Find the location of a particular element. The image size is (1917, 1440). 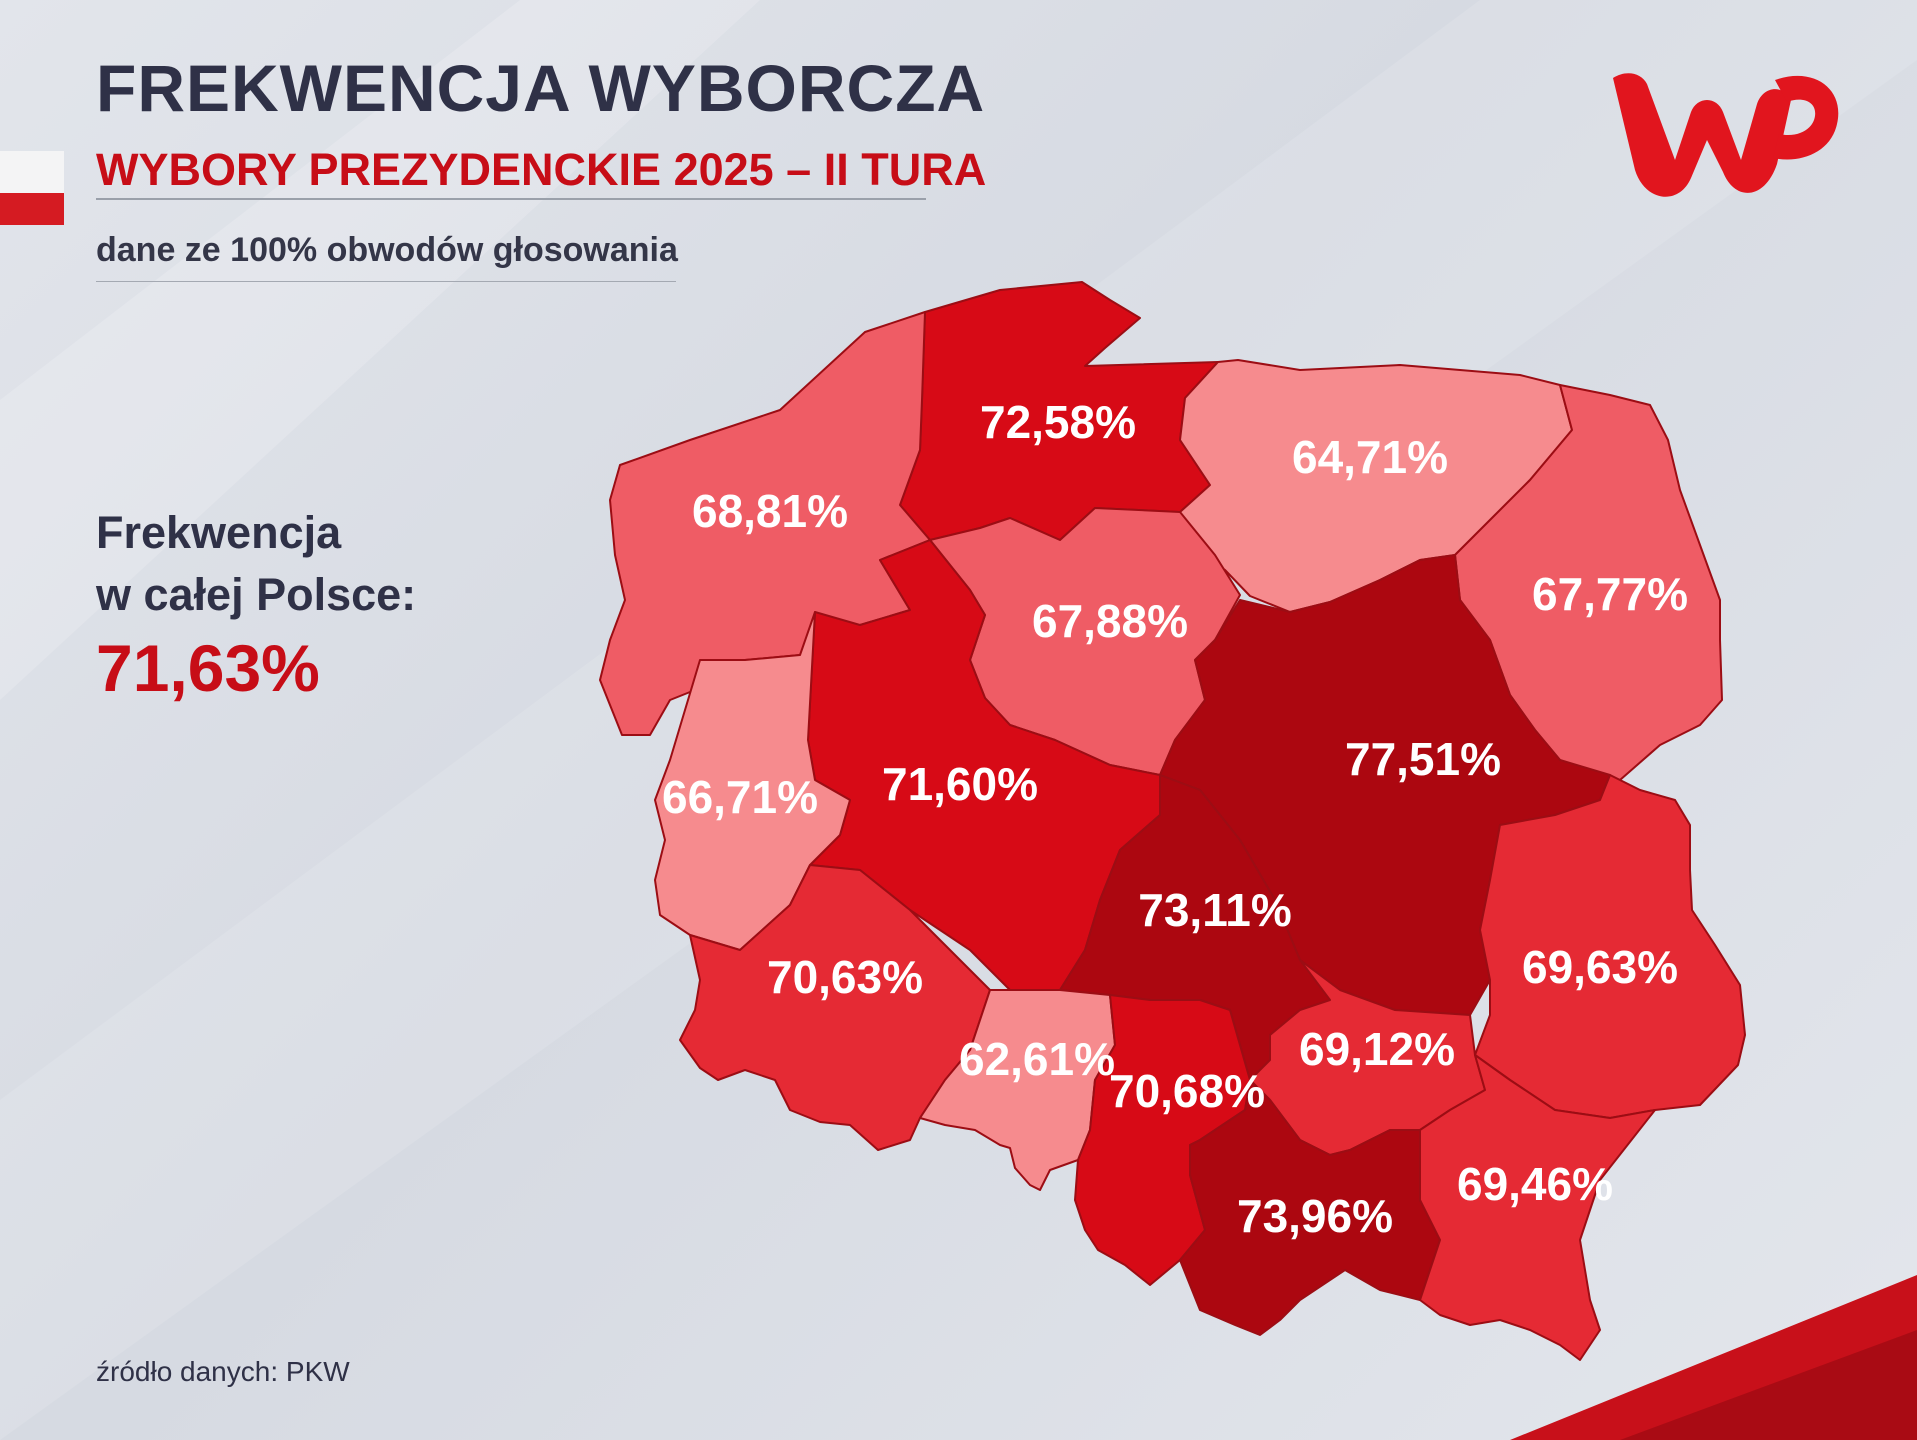

region-label-slaskie: 70,68% is located at coordinates (1187, 1091).